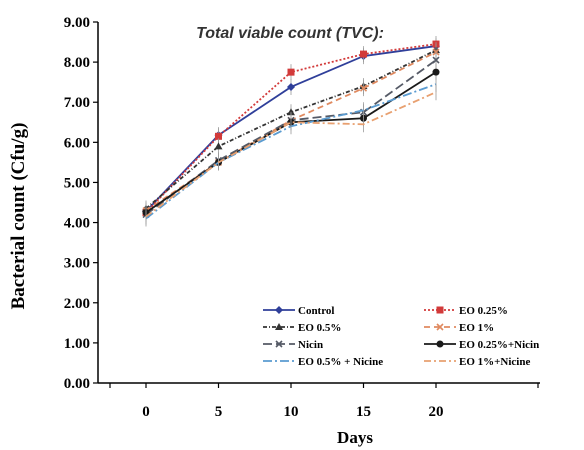 This screenshot has height=450, width=584. Describe the element at coordinates (77, 264) in the screenshot. I see `y-tick-label: 3.00` at that location.